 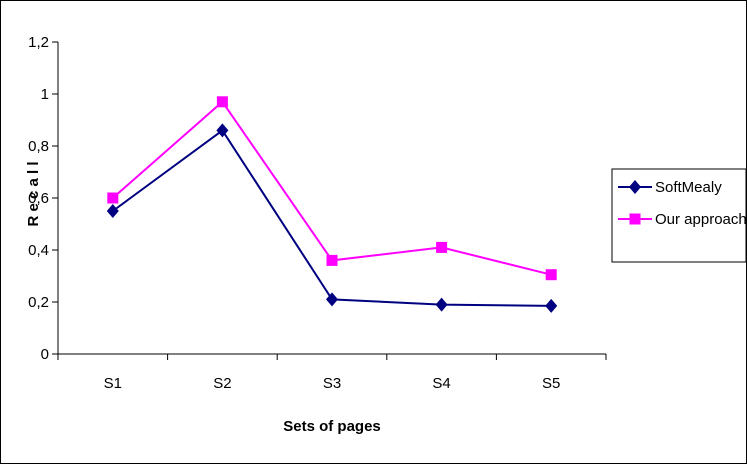 I want to click on y-tick-label: 0,6, so click(x=38, y=198).